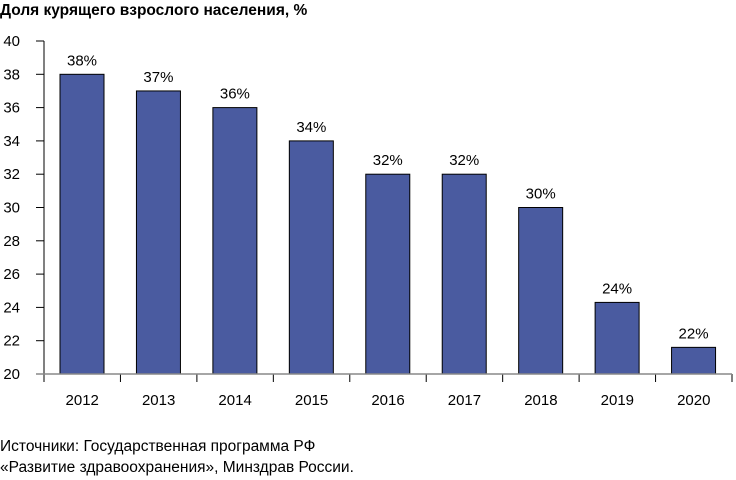 The width and height of the screenshot is (736, 480). I want to click on bar-2017, so click(464, 274).